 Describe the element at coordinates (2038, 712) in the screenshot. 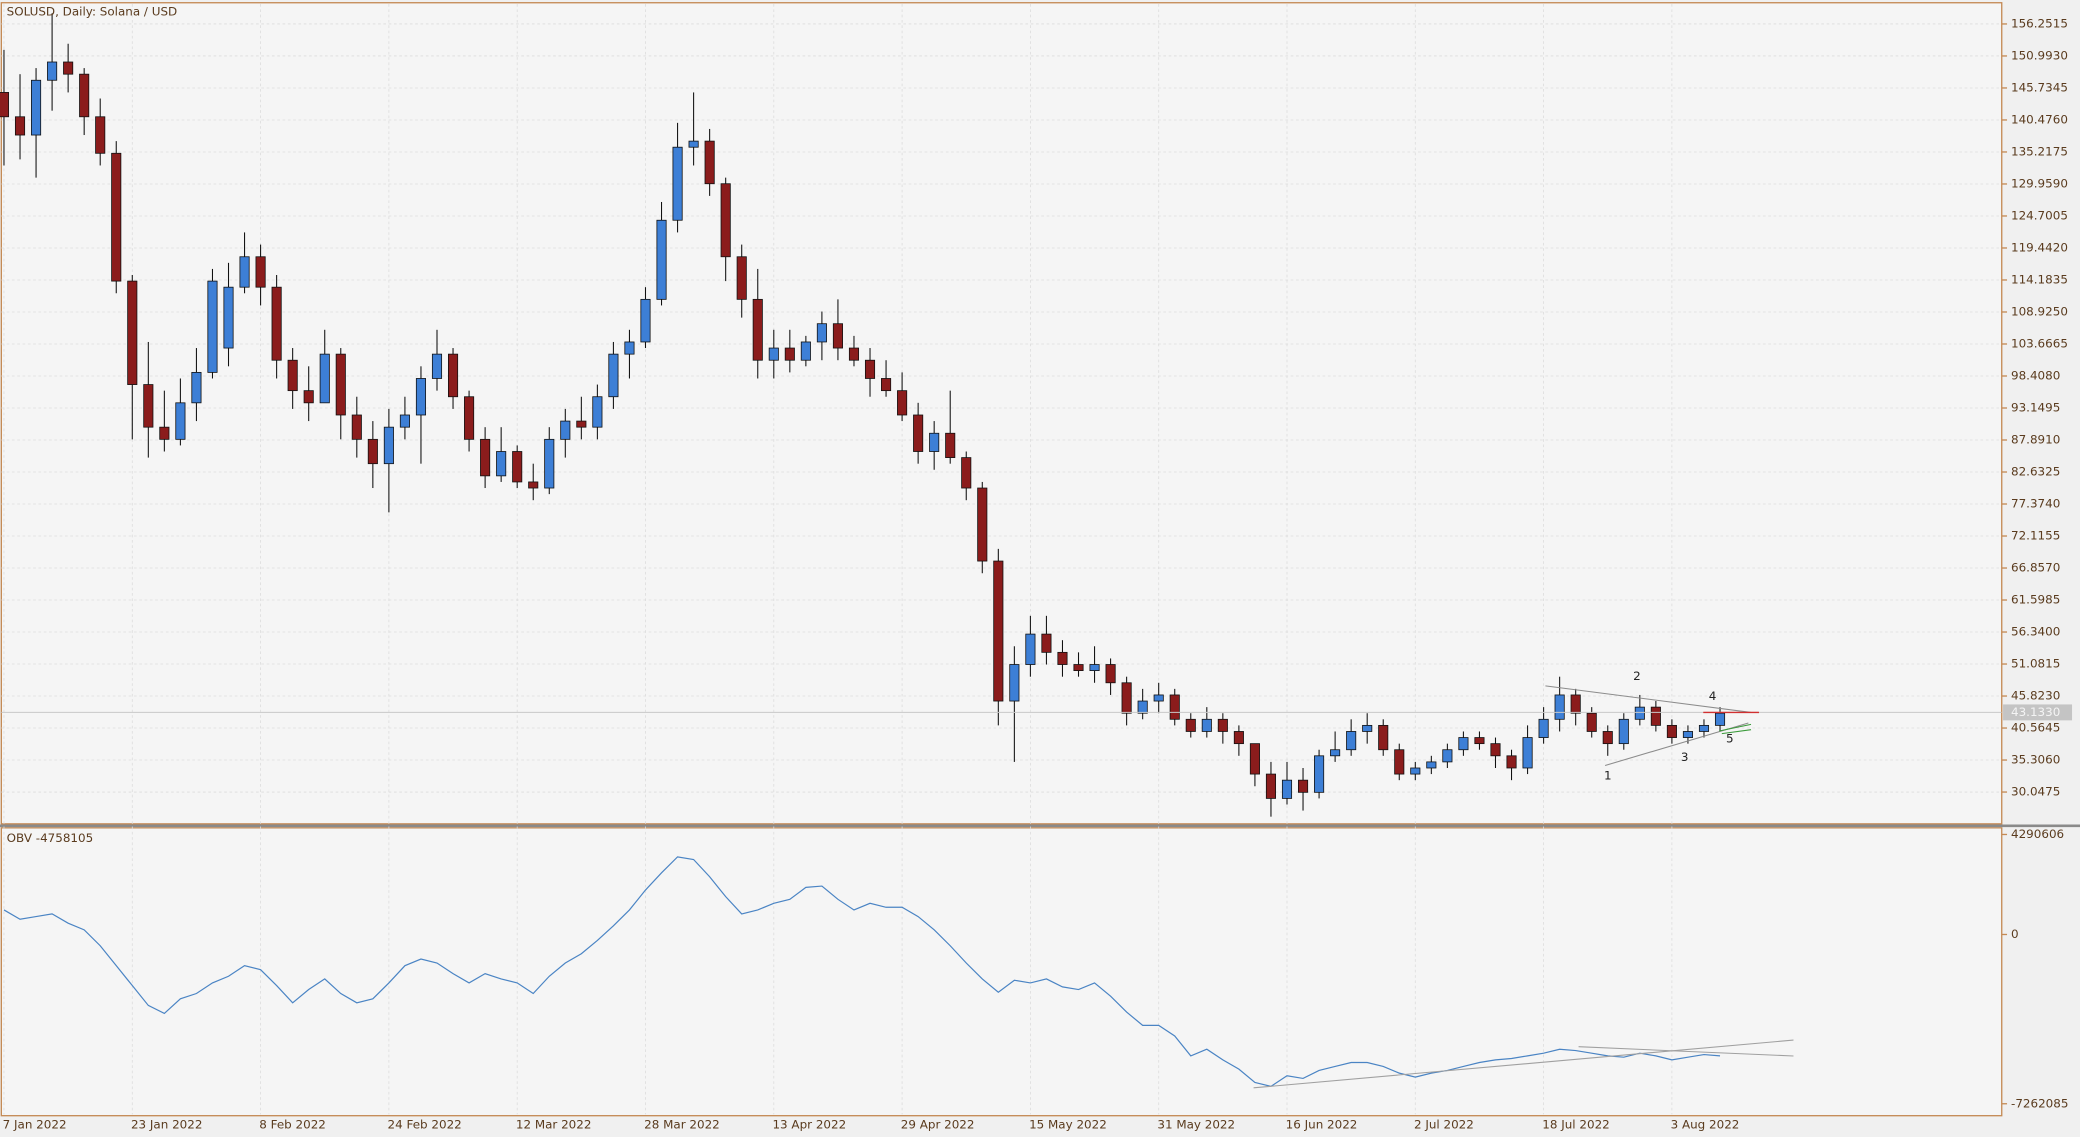

I see `last-price-box` at that location.